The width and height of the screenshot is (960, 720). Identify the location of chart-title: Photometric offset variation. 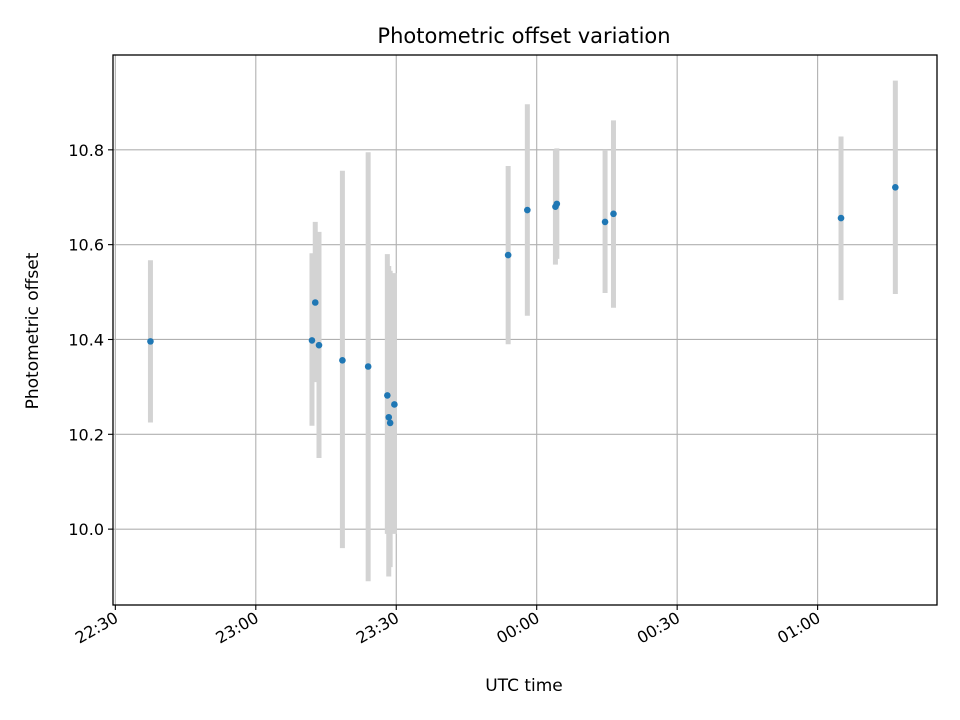
(523, 36).